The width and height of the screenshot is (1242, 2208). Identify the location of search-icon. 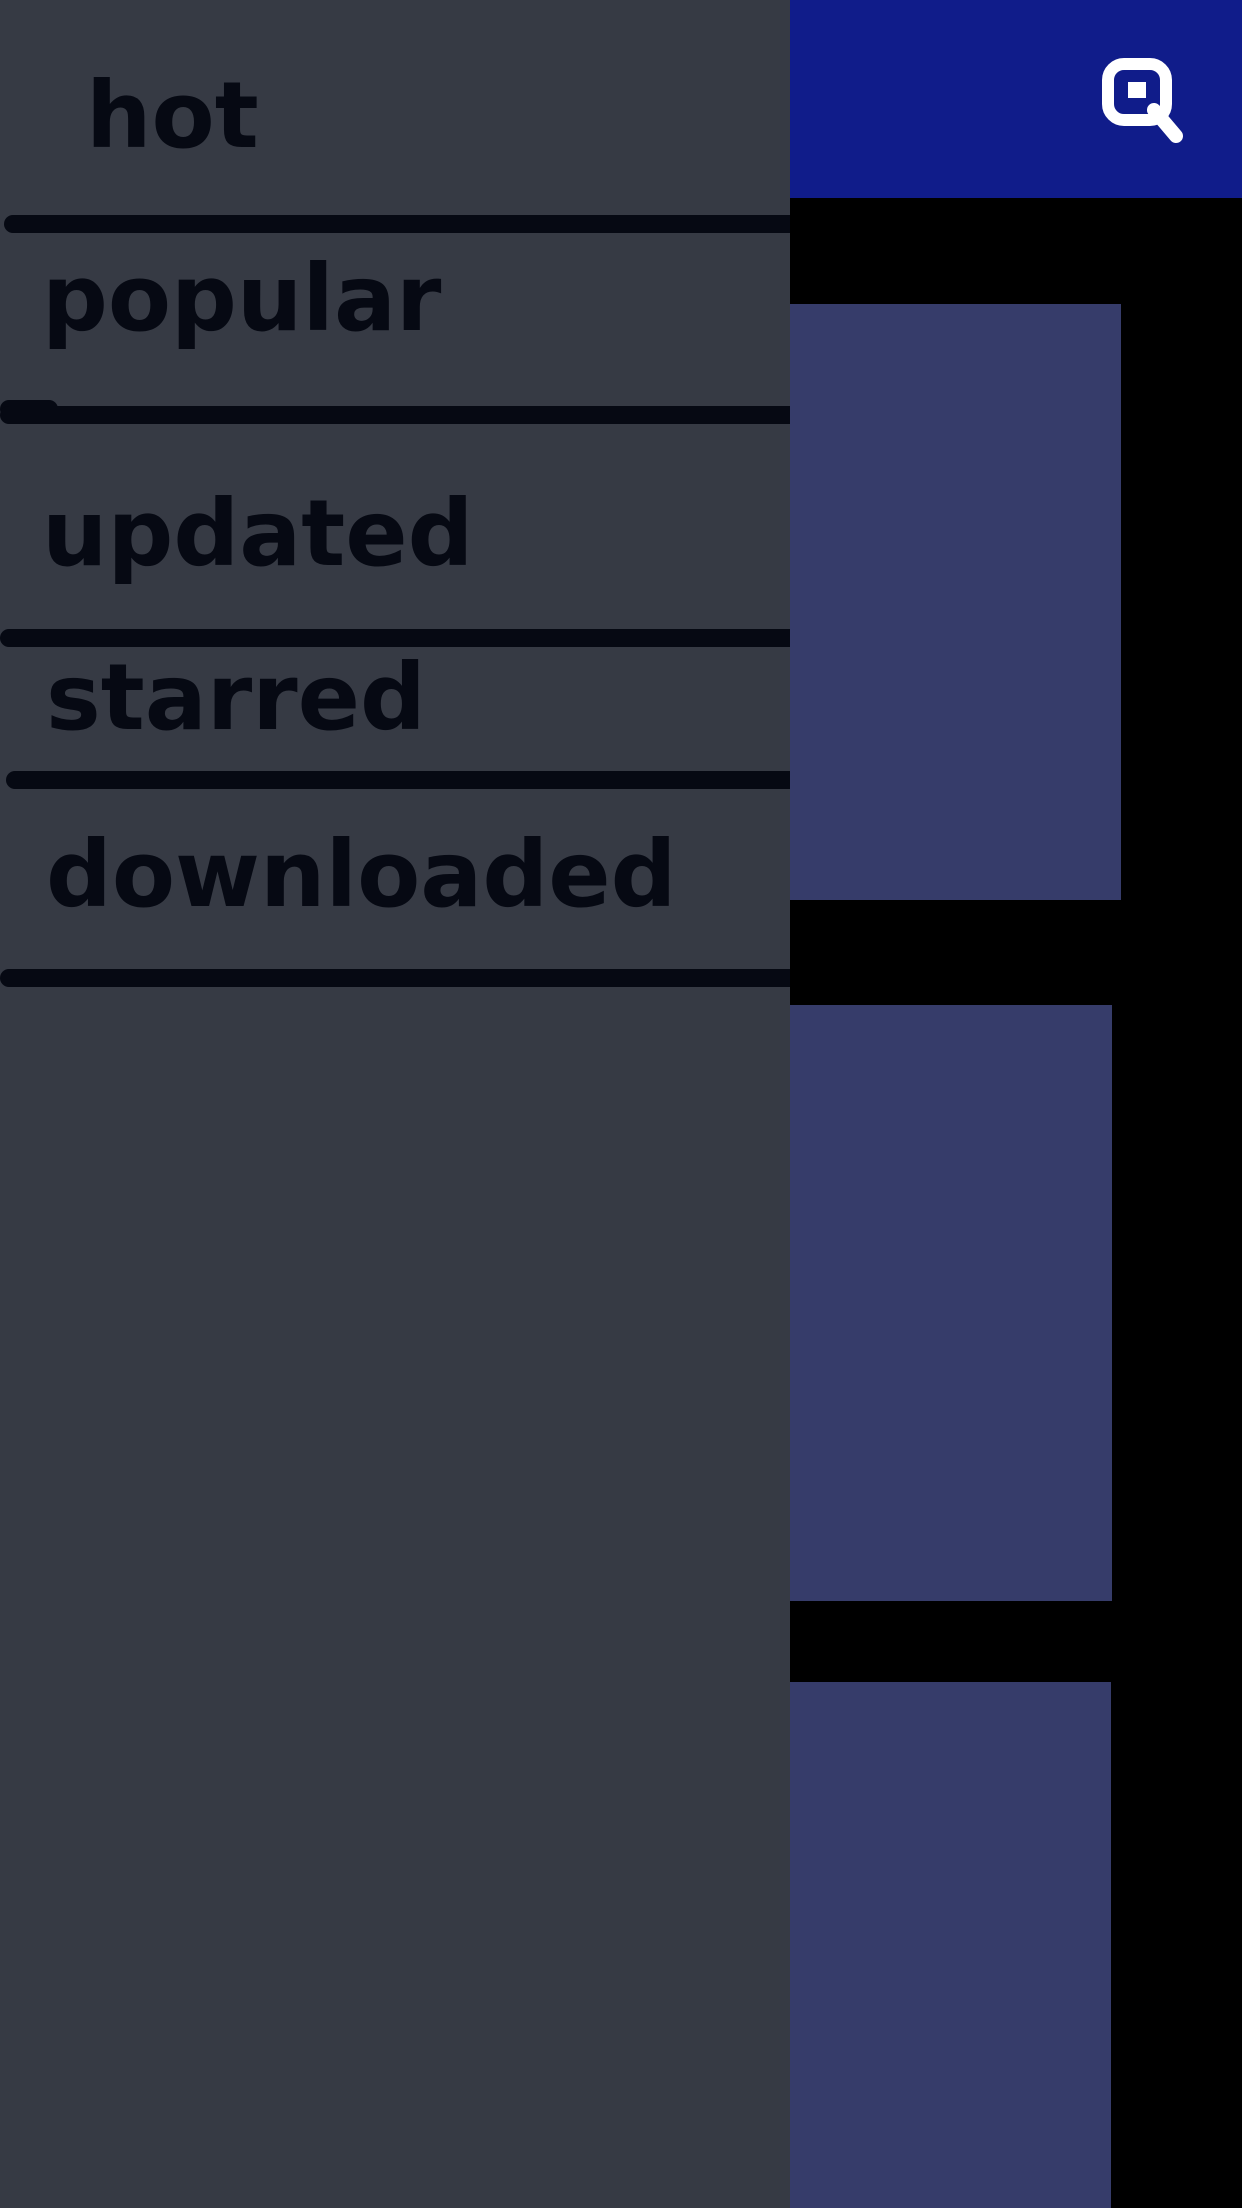
(1145, 102).